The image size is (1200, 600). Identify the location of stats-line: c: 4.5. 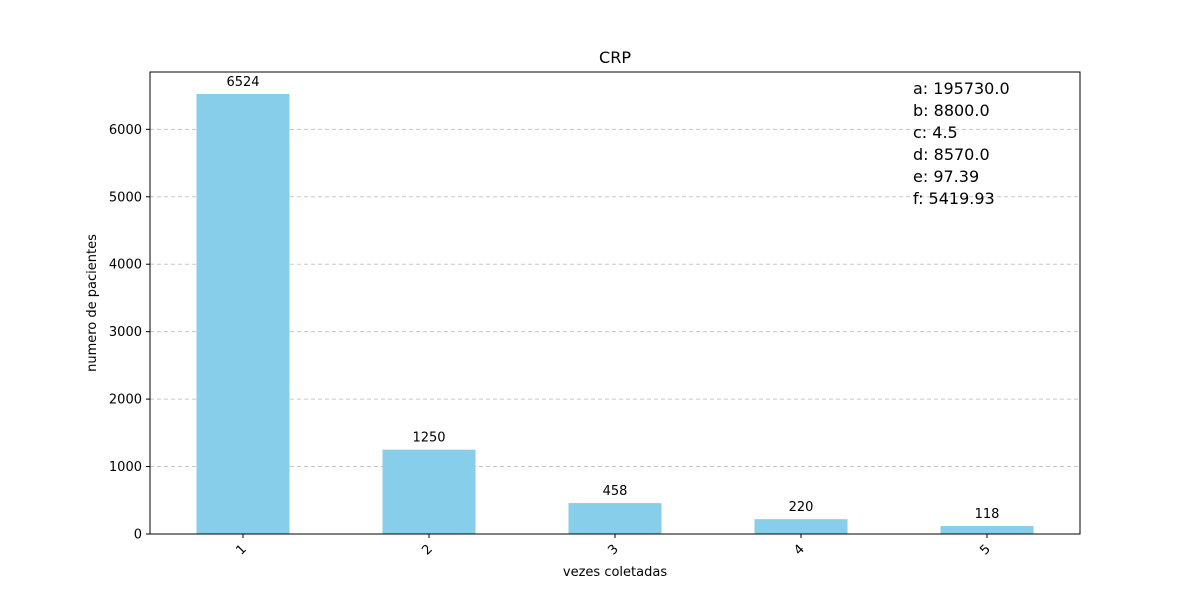
(935, 132).